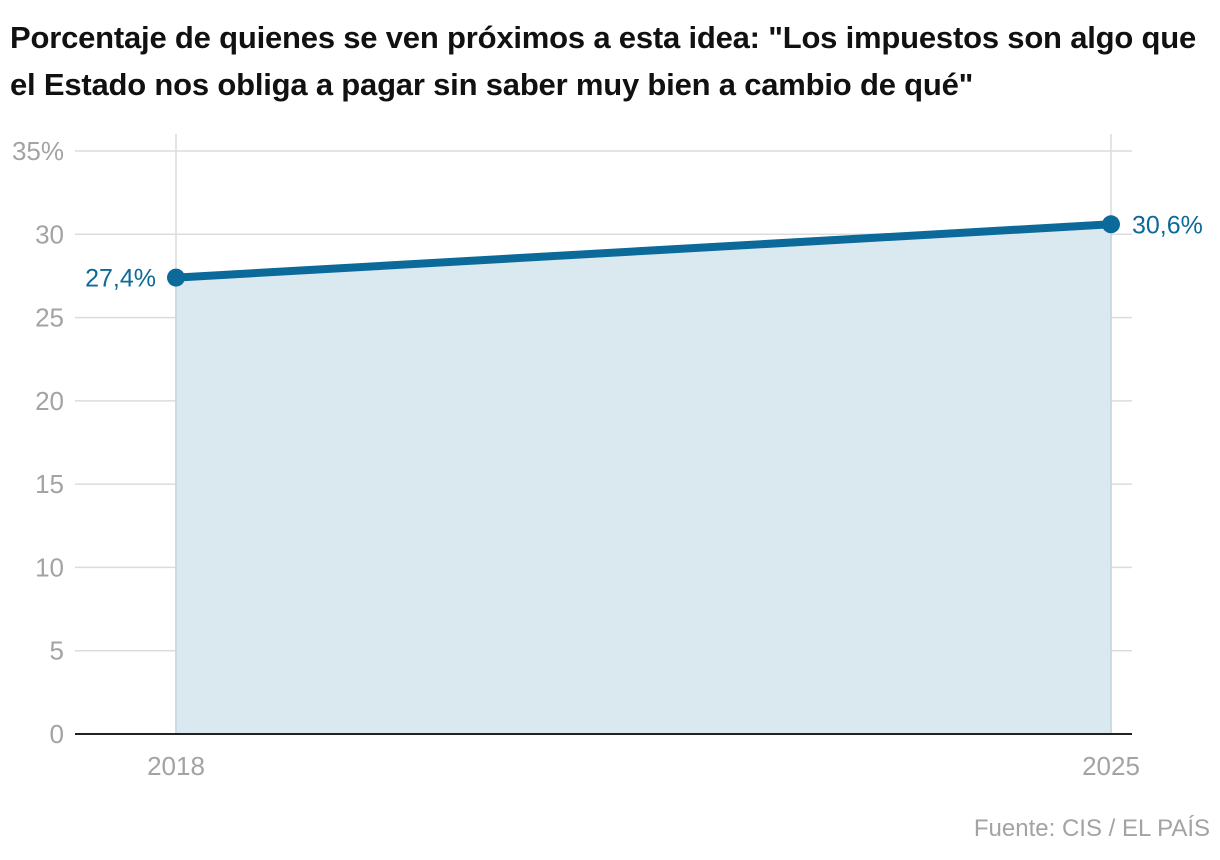 The width and height of the screenshot is (1220, 860). What do you see at coordinates (49, 318) in the screenshot?
I see `y-tick-label: 25` at bounding box center [49, 318].